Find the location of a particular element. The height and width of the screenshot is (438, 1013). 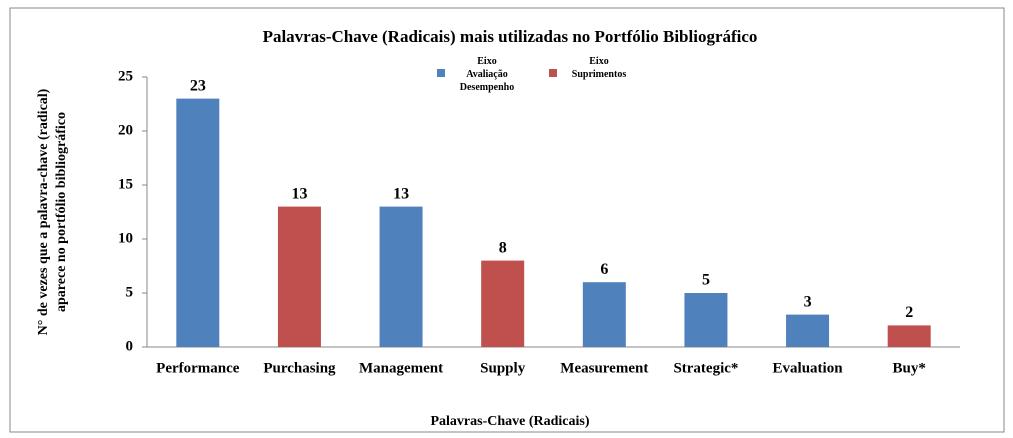

value-label: 6 is located at coordinates (604, 269).